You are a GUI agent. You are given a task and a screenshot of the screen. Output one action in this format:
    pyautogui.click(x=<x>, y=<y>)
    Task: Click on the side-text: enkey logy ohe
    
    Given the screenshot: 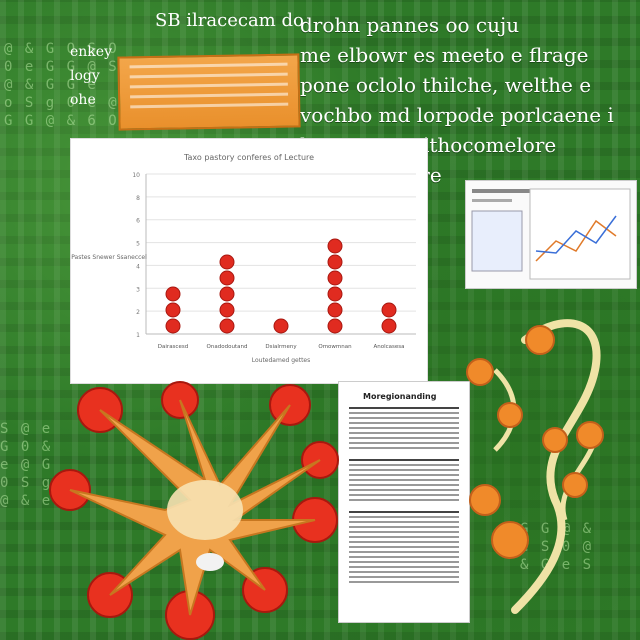 What is the action you would take?
    pyautogui.click(x=91, y=76)
    